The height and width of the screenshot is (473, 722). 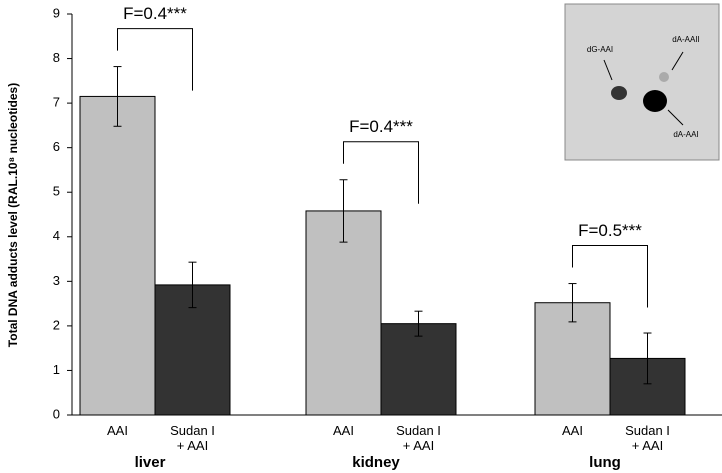 I want to click on y-tick-label: 8, so click(x=56, y=57).